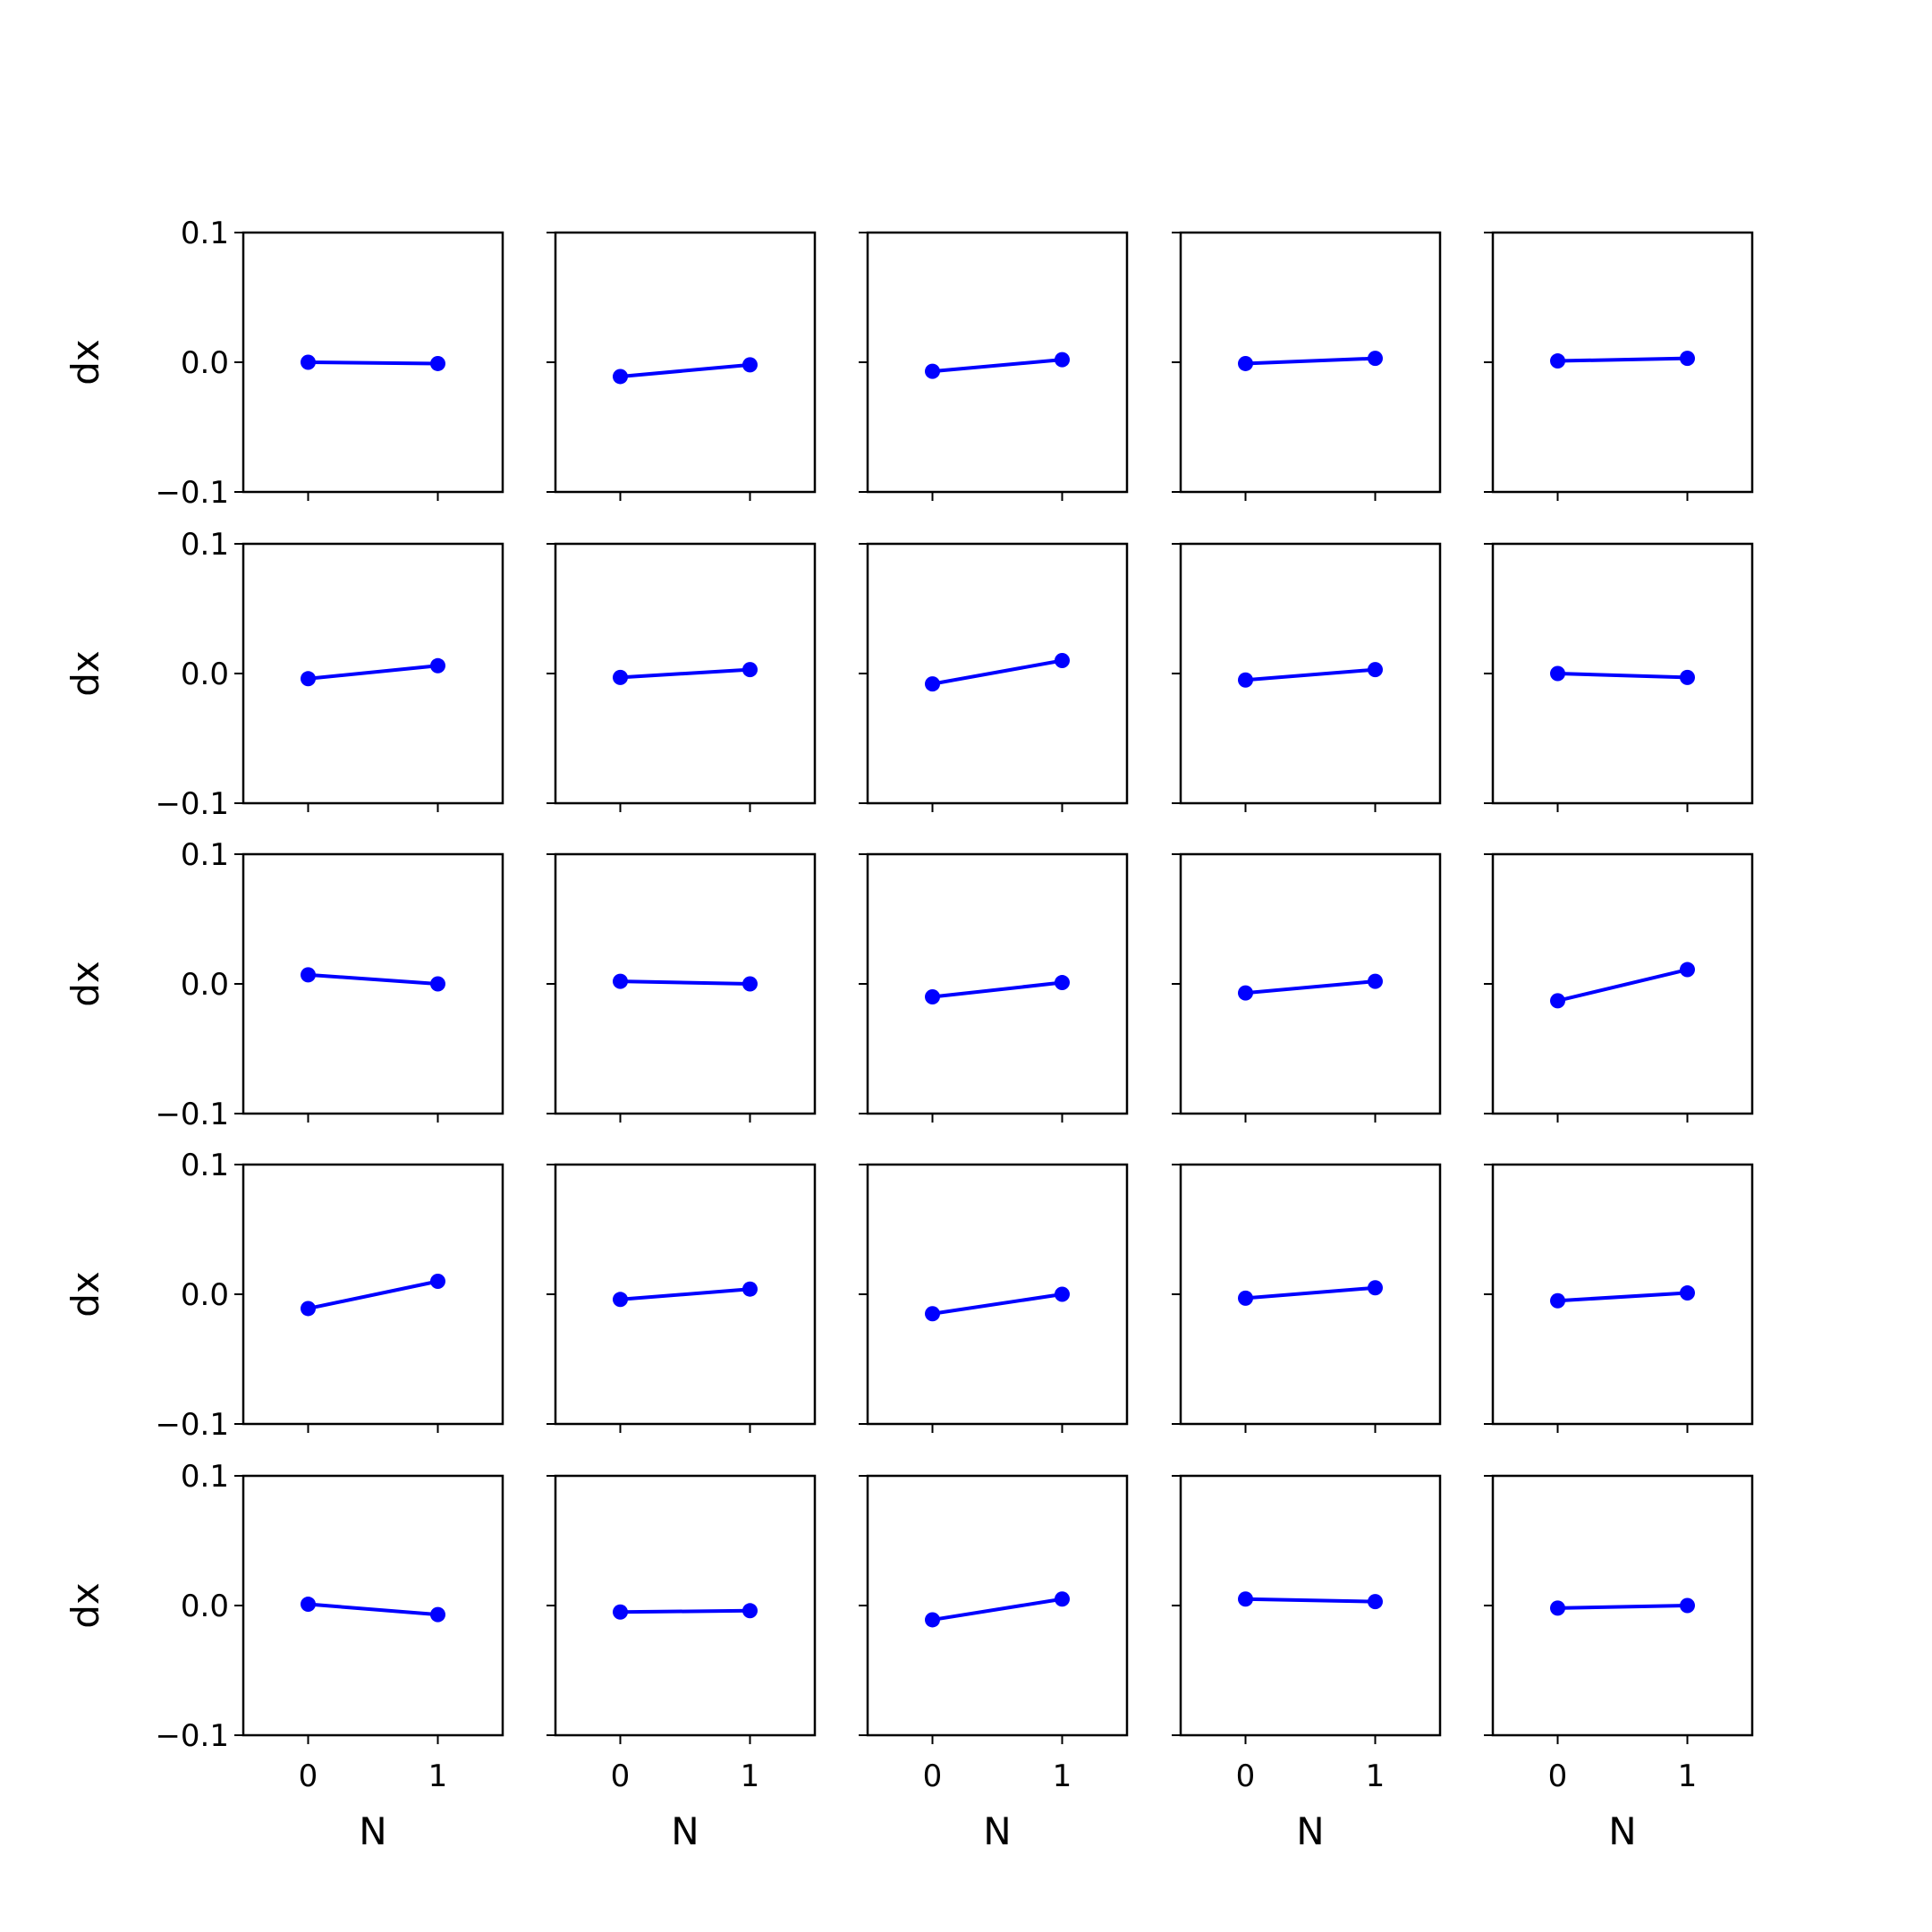  I want to click on subplot-r4-c5, so click(1619, 1298).